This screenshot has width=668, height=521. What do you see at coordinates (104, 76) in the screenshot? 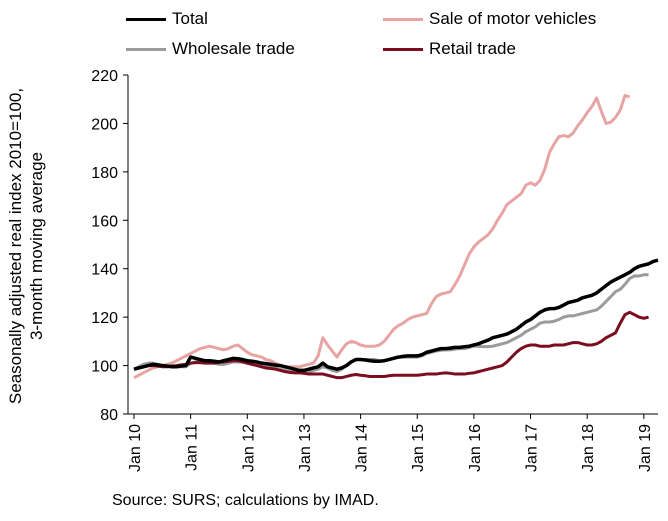
I see `y-tick-label: 220` at bounding box center [104, 76].